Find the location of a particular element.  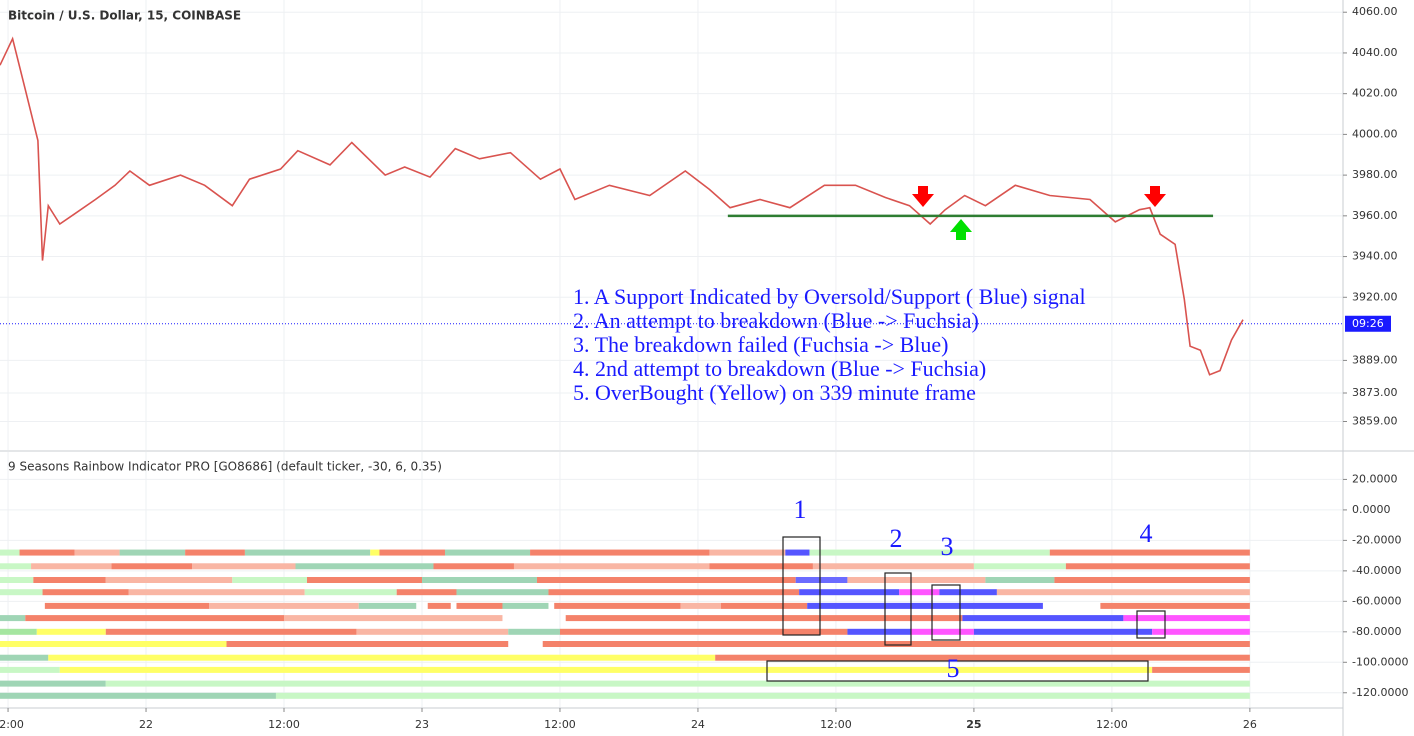

y-tick-label: -100.0000 is located at coordinates (1380, 661).